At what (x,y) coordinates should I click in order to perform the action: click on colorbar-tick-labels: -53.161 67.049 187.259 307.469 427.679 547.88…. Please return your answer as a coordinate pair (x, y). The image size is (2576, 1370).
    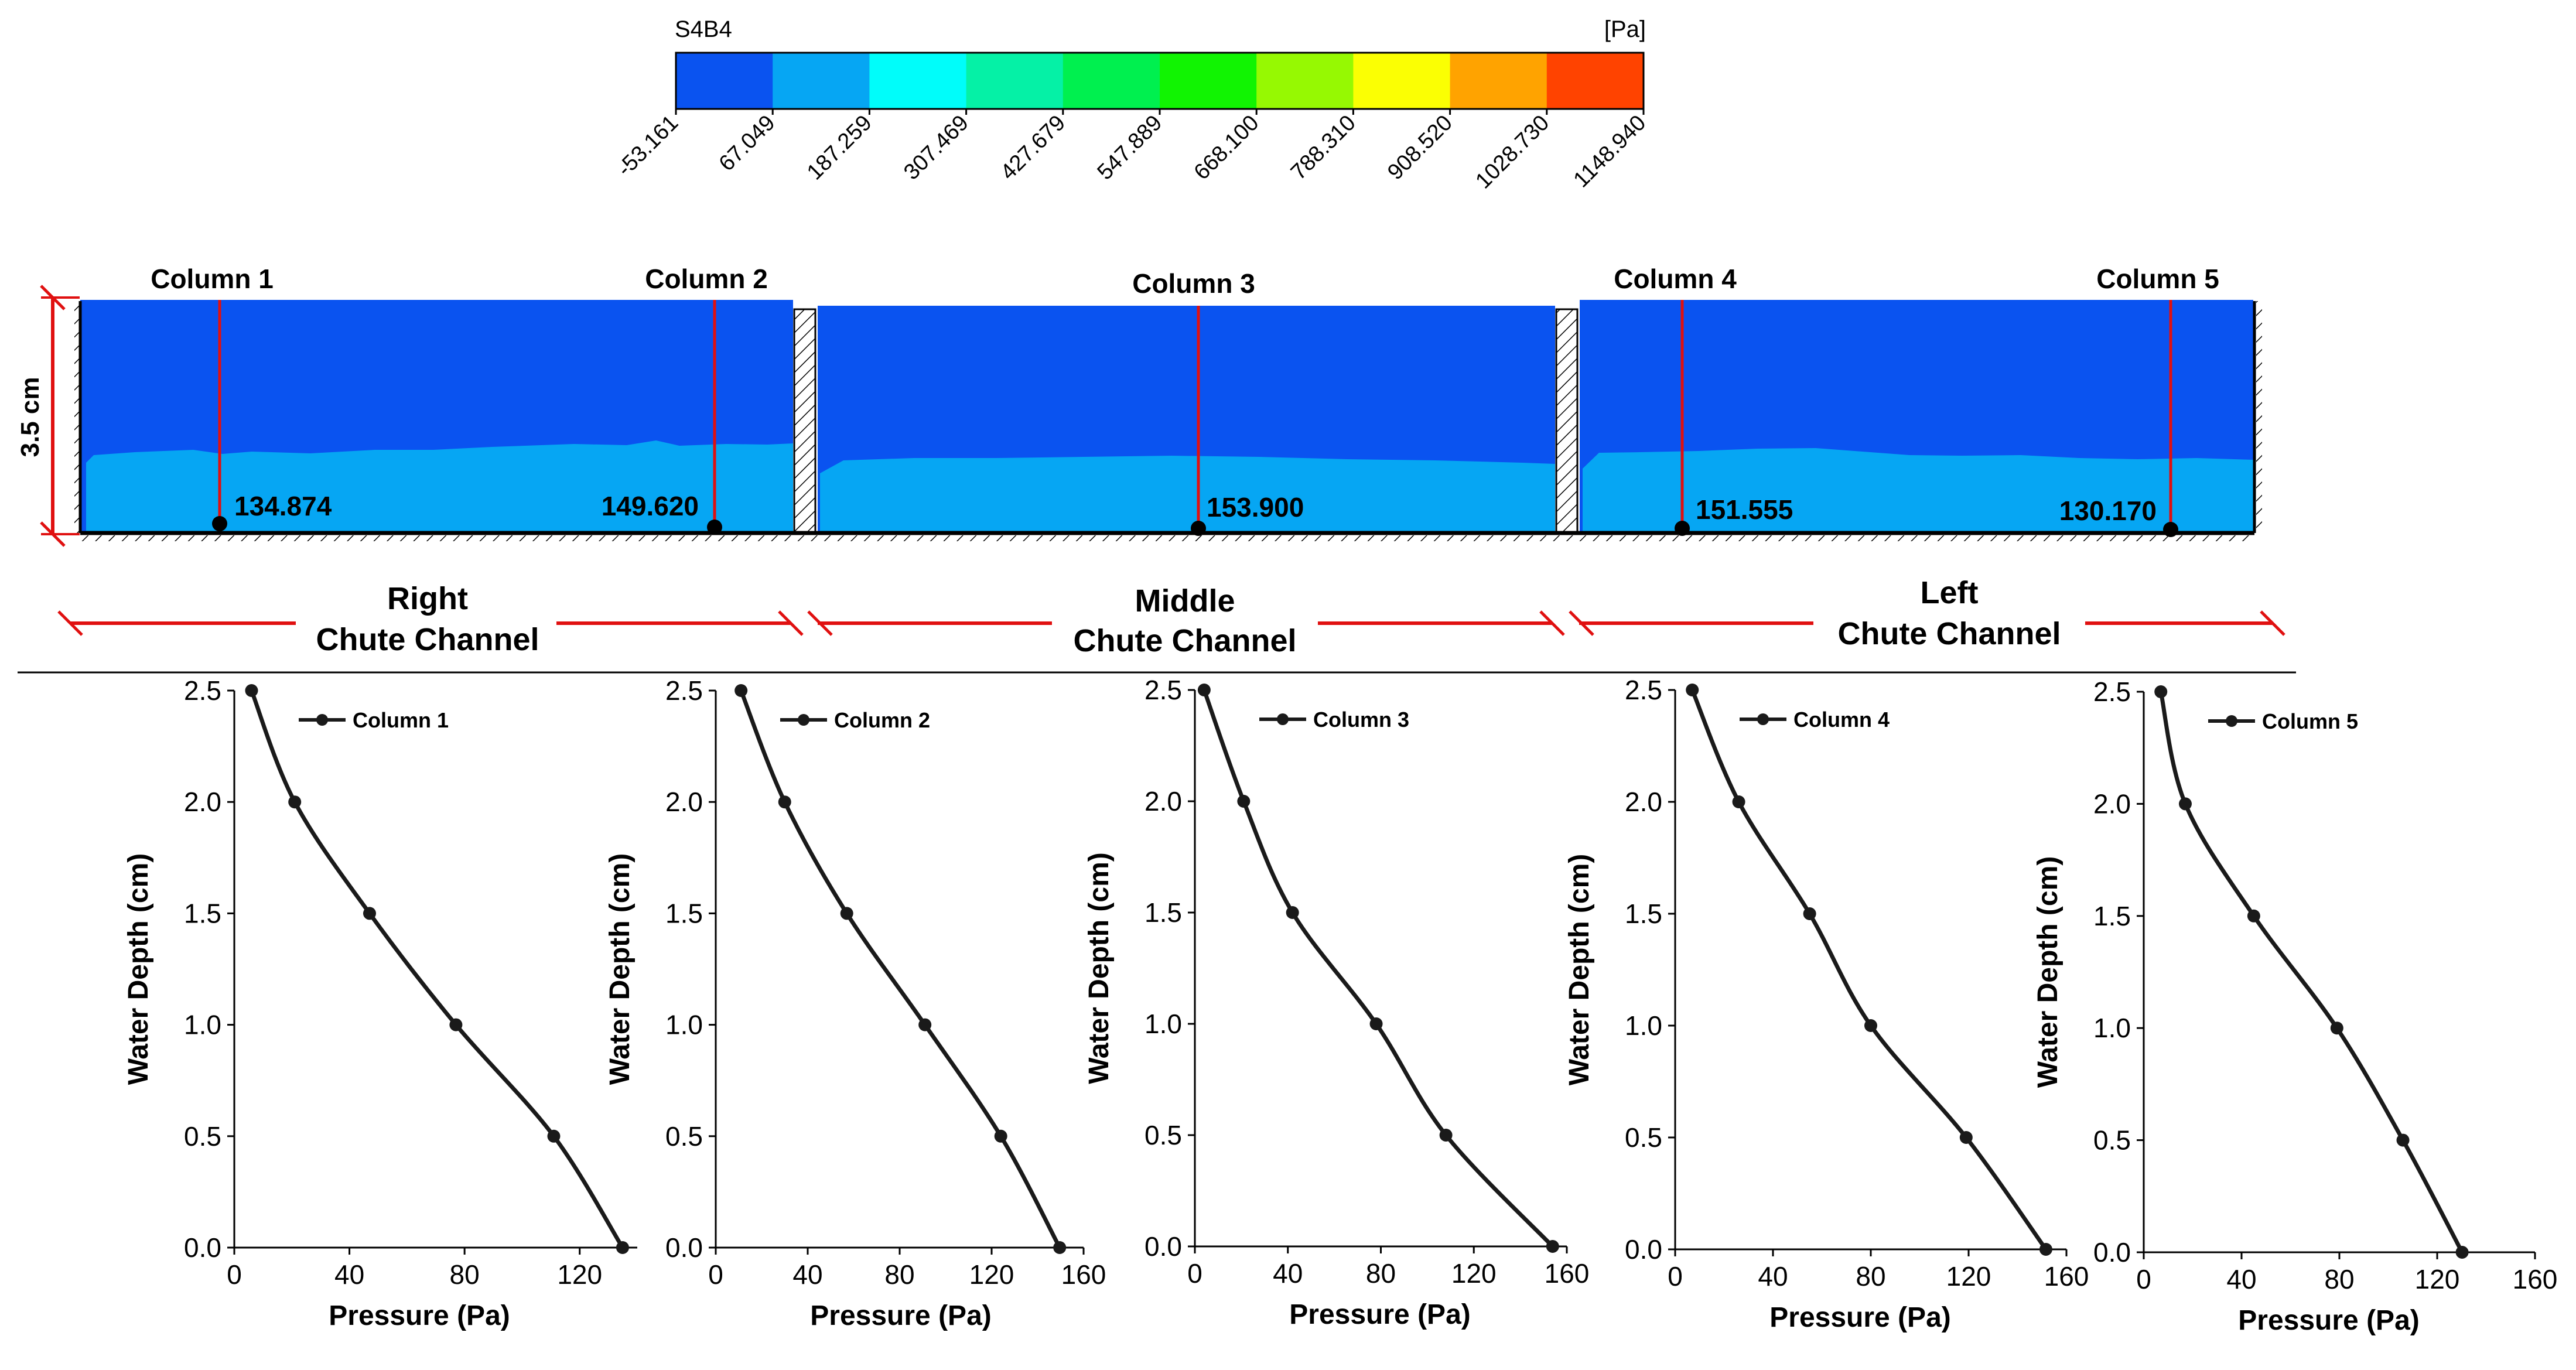
    Looking at the image, I should click on (1132, 151).